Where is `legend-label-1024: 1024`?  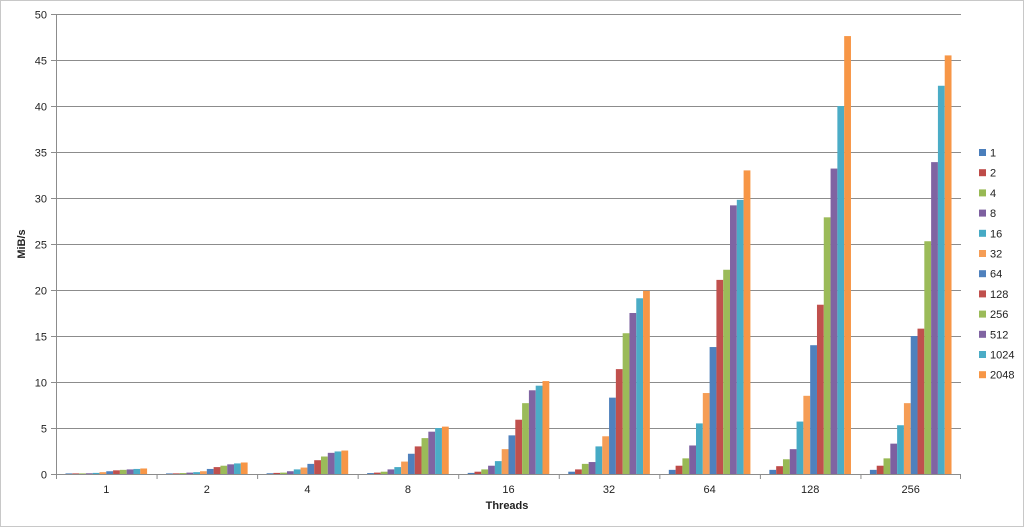 legend-label-1024: 1024 is located at coordinates (1002, 356).